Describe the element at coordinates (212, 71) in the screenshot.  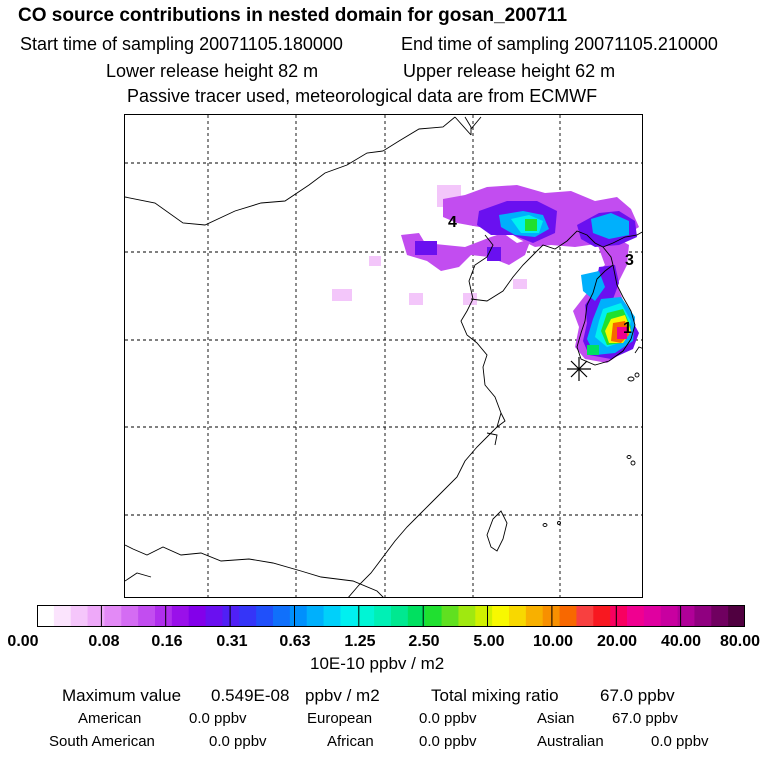
I see `lower-release-height-label: Lower release height 82 m` at that location.